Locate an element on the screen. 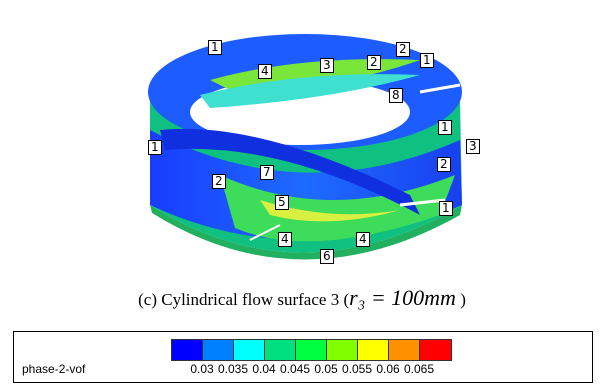 The height and width of the screenshot is (389, 604). label-1-d: 1 is located at coordinates (155, 147).